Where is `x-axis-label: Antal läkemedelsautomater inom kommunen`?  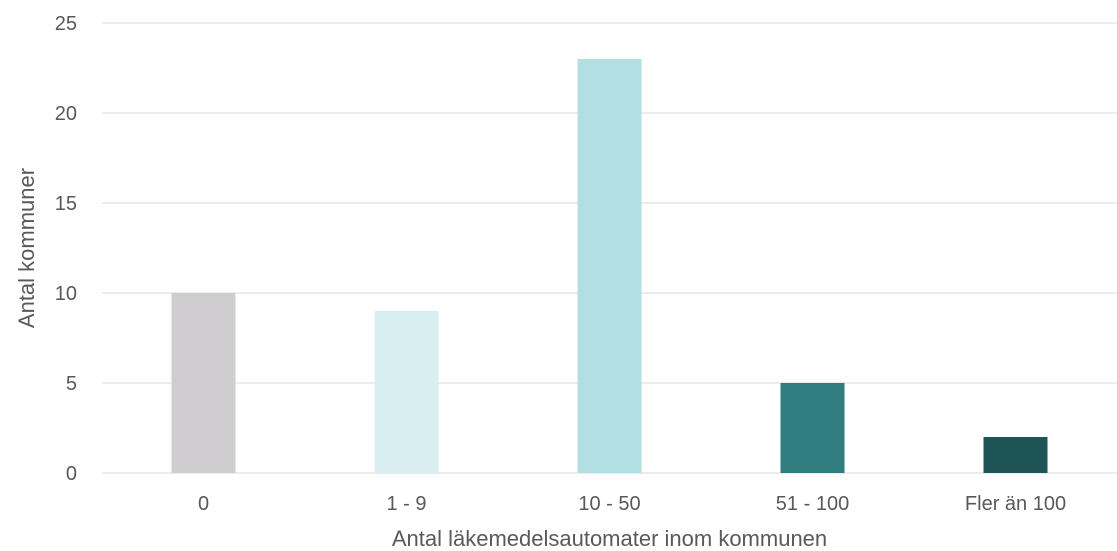
x-axis-label: Antal läkemedelsautomater inom kommunen is located at coordinates (609, 538).